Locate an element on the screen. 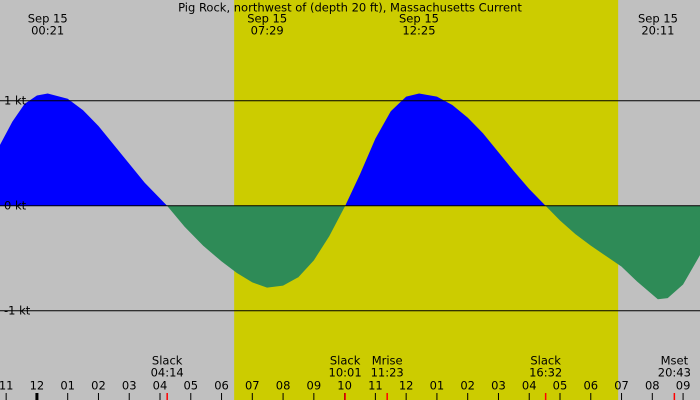  event-time: 10:01 is located at coordinates (345, 373).